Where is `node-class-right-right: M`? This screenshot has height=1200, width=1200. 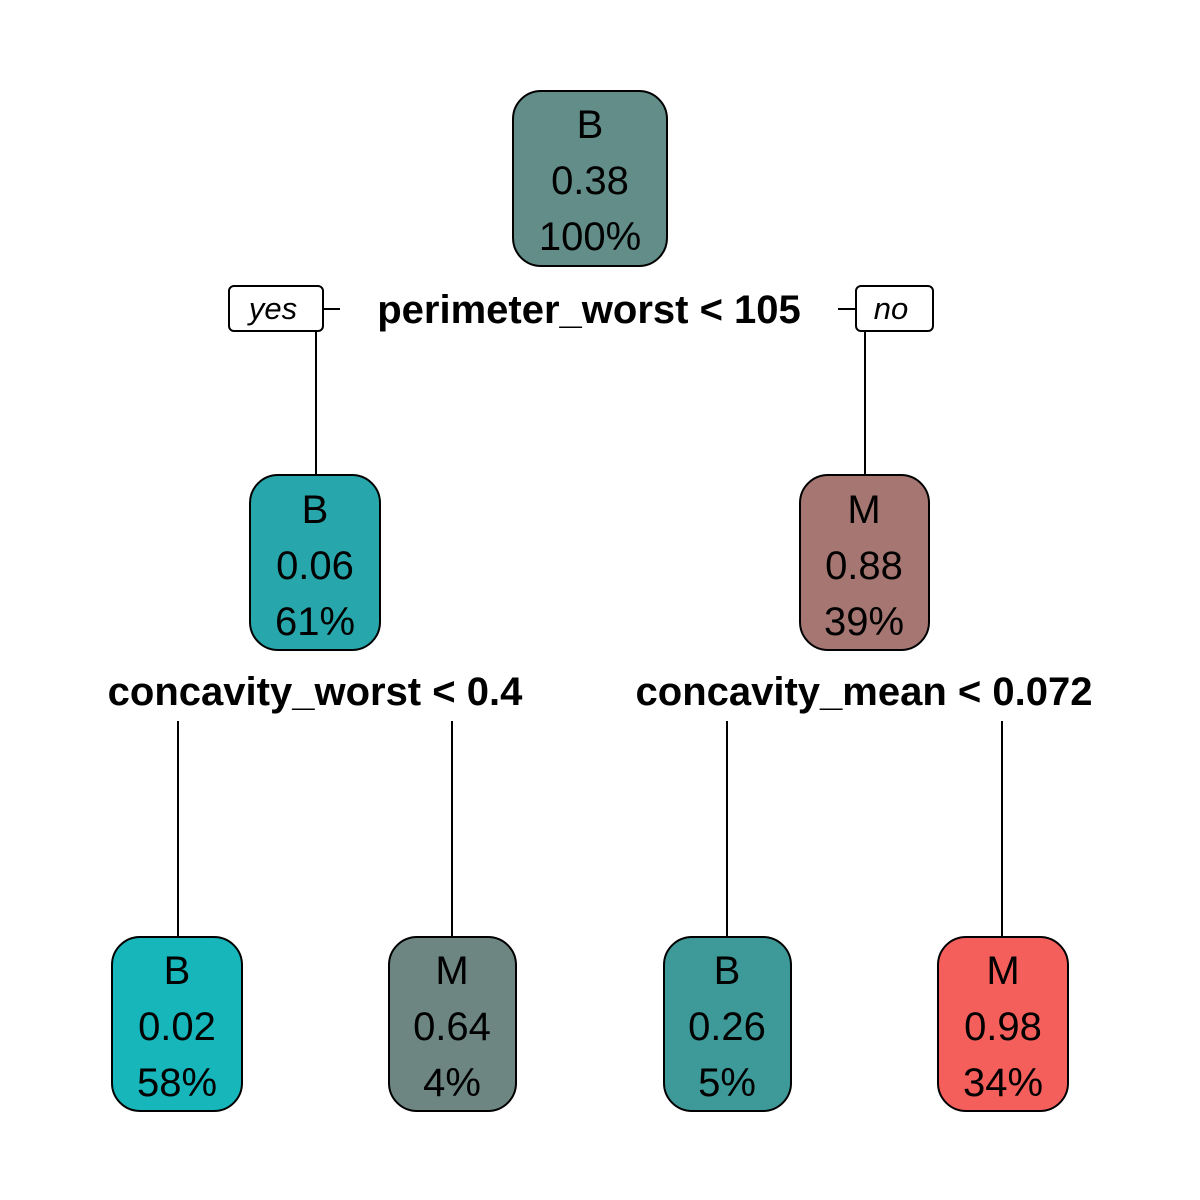 node-class-right-right: M is located at coordinates (1002, 971).